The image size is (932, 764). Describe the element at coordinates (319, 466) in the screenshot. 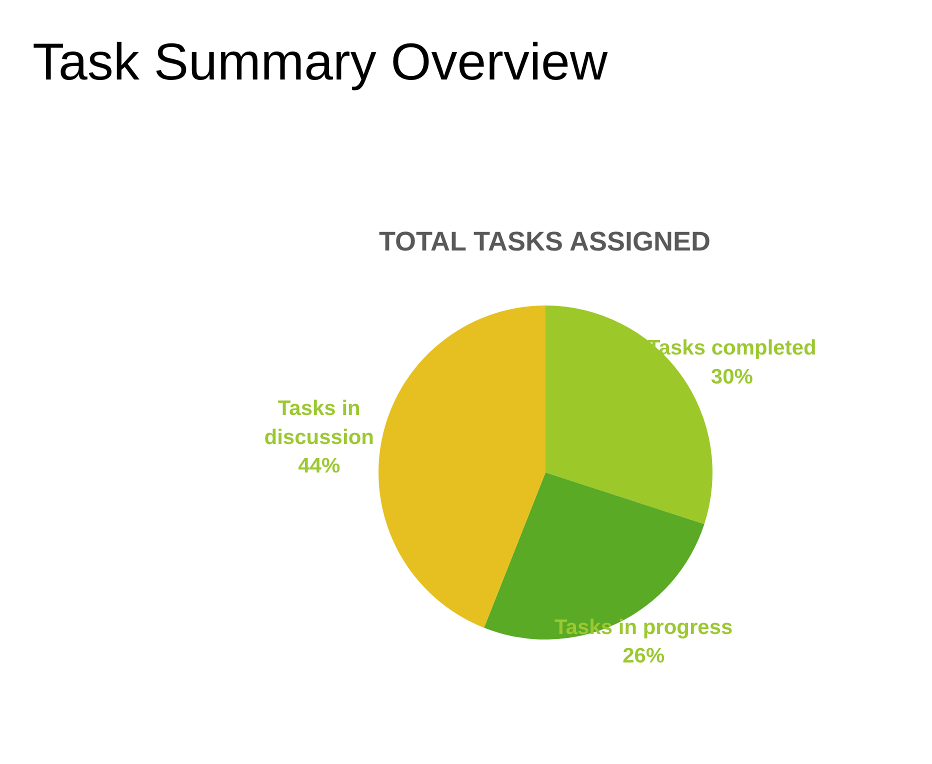

I see `data-label: 44%` at that location.